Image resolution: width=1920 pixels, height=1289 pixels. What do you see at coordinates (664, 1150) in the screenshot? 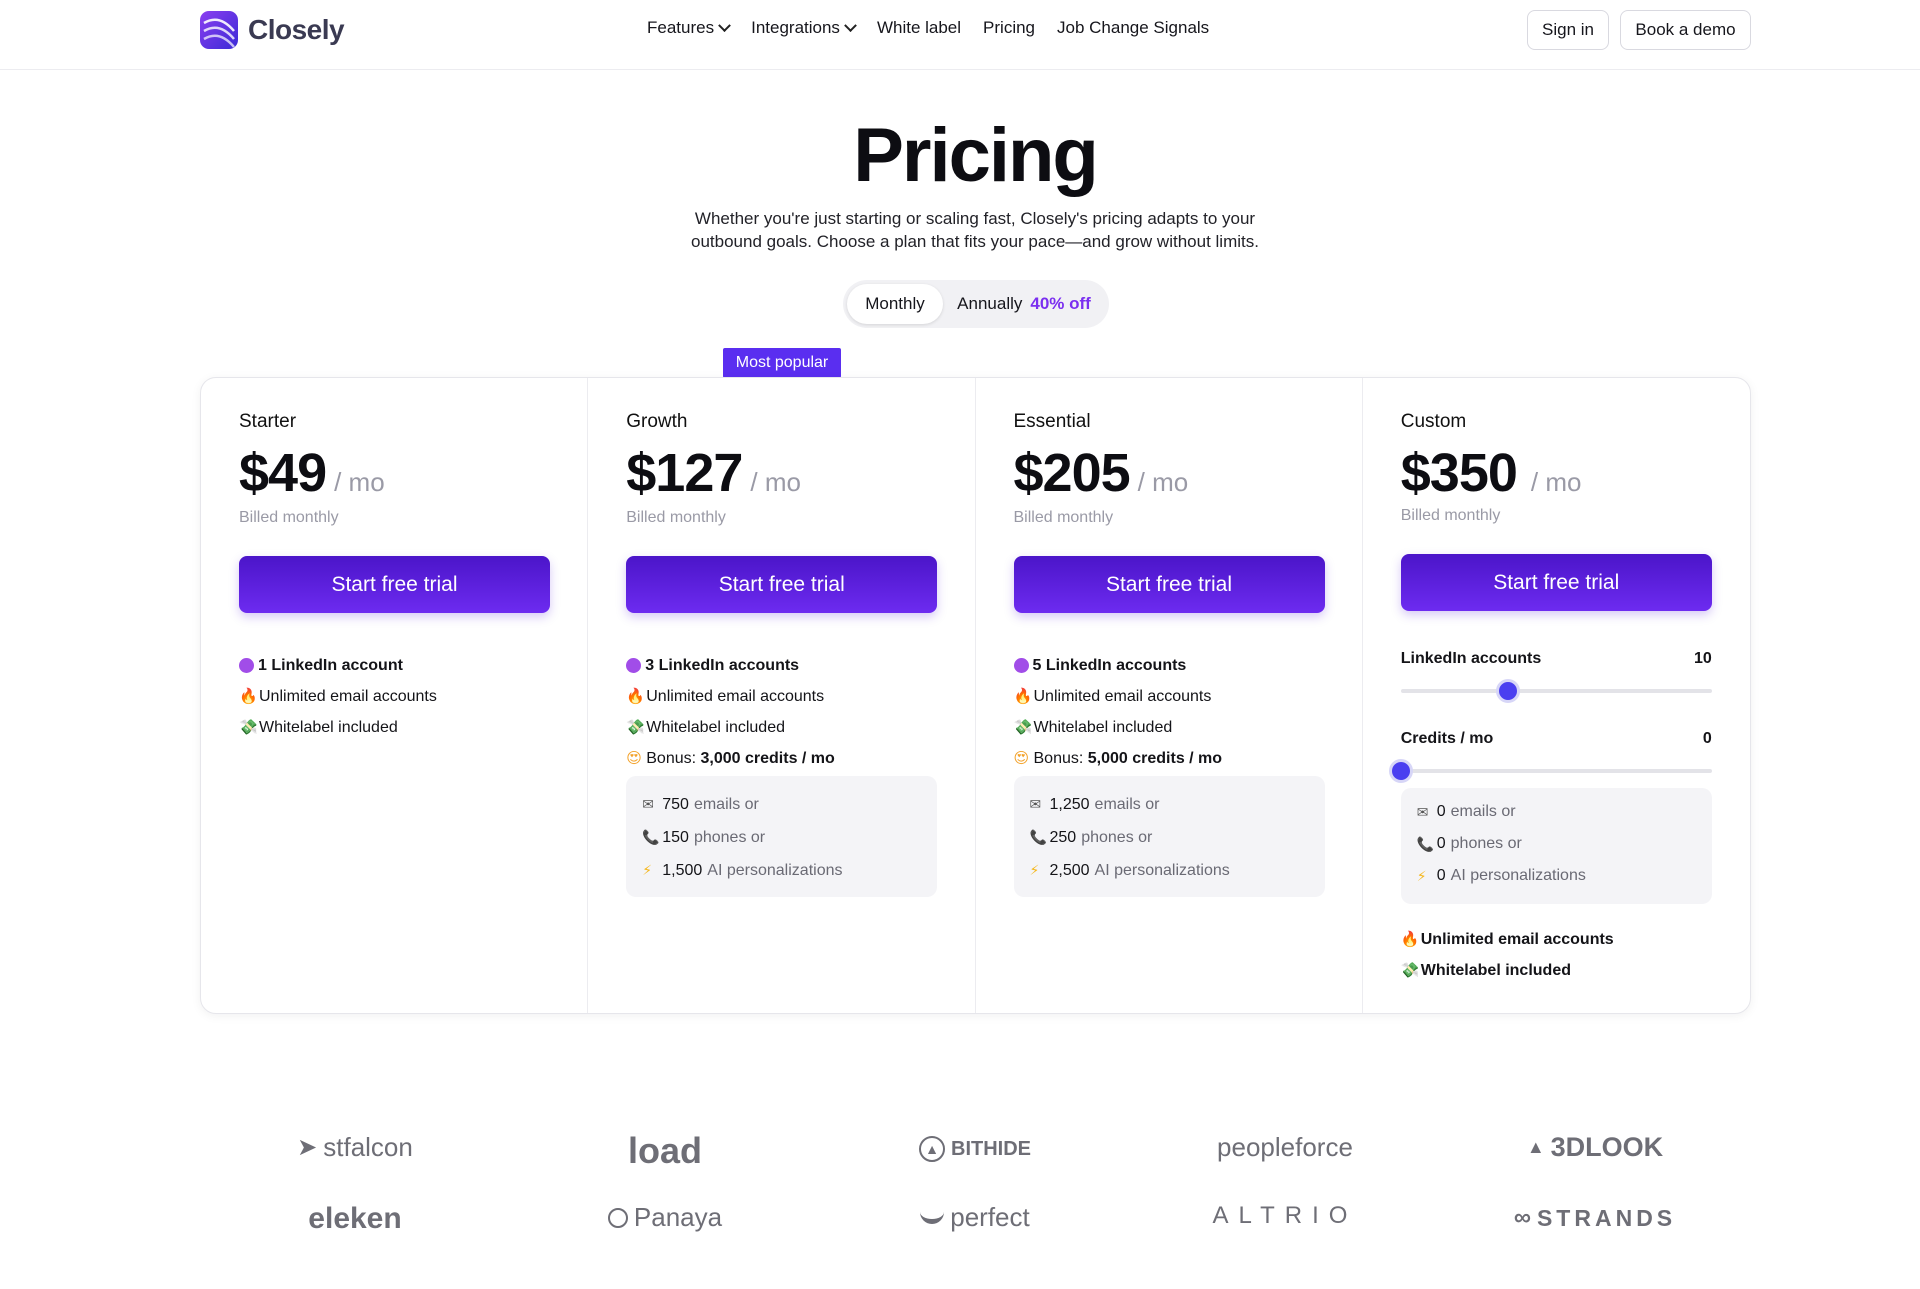
I see `client-name: load` at bounding box center [664, 1150].